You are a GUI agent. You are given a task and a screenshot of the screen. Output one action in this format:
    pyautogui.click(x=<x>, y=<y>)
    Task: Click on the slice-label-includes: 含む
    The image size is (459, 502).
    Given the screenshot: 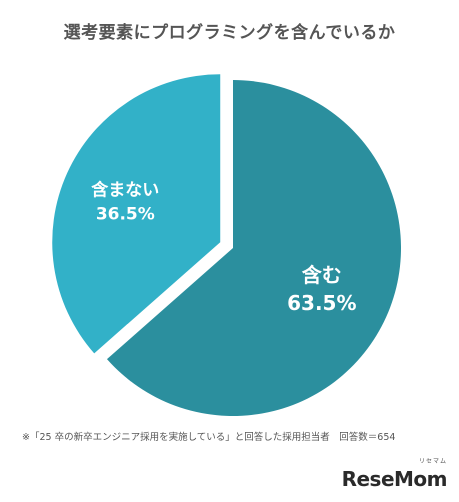 What is the action you would take?
    pyautogui.click(x=322, y=275)
    